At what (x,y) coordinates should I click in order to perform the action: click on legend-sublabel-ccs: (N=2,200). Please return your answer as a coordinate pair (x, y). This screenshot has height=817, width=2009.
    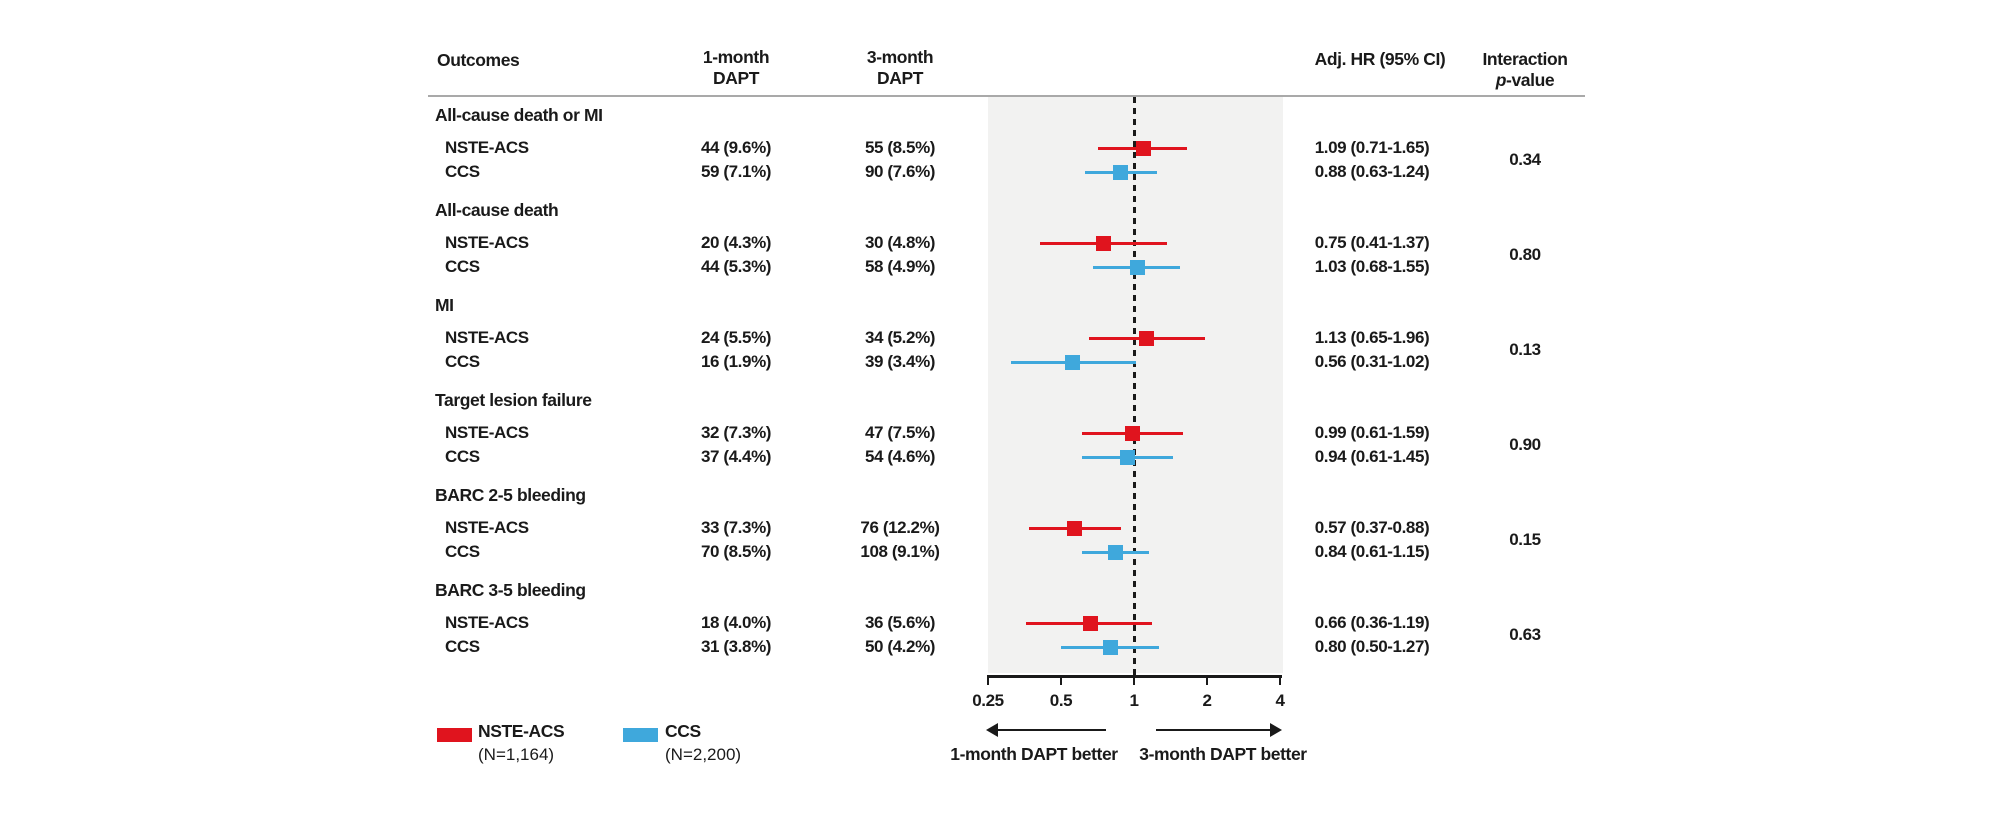
    Looking at the image, I should click on (703, 754).